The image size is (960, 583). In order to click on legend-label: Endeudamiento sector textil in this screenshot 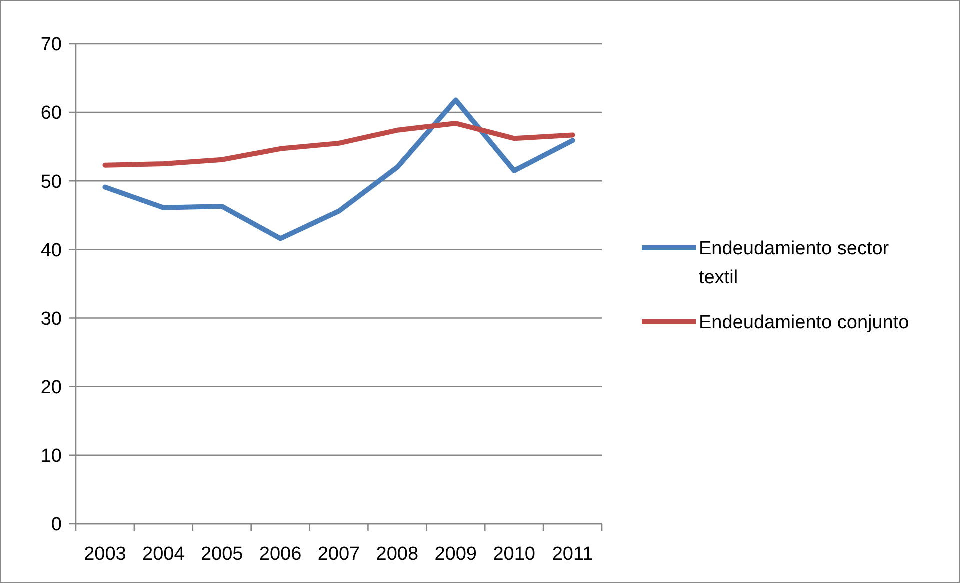, I will do `click(794, 263)`.